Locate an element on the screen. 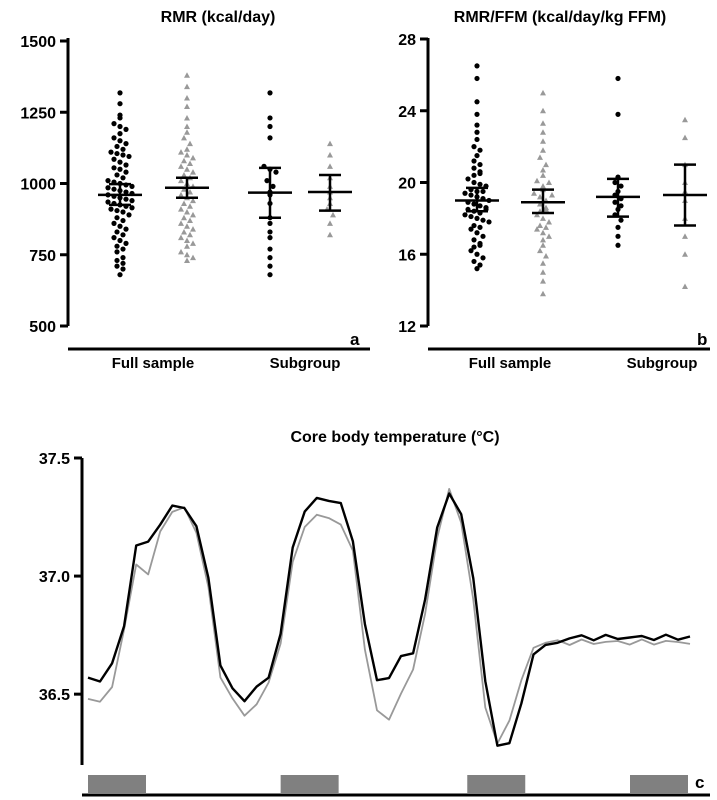  panel-c-tick-label: 37.0 is located at coordinates (54, 577).